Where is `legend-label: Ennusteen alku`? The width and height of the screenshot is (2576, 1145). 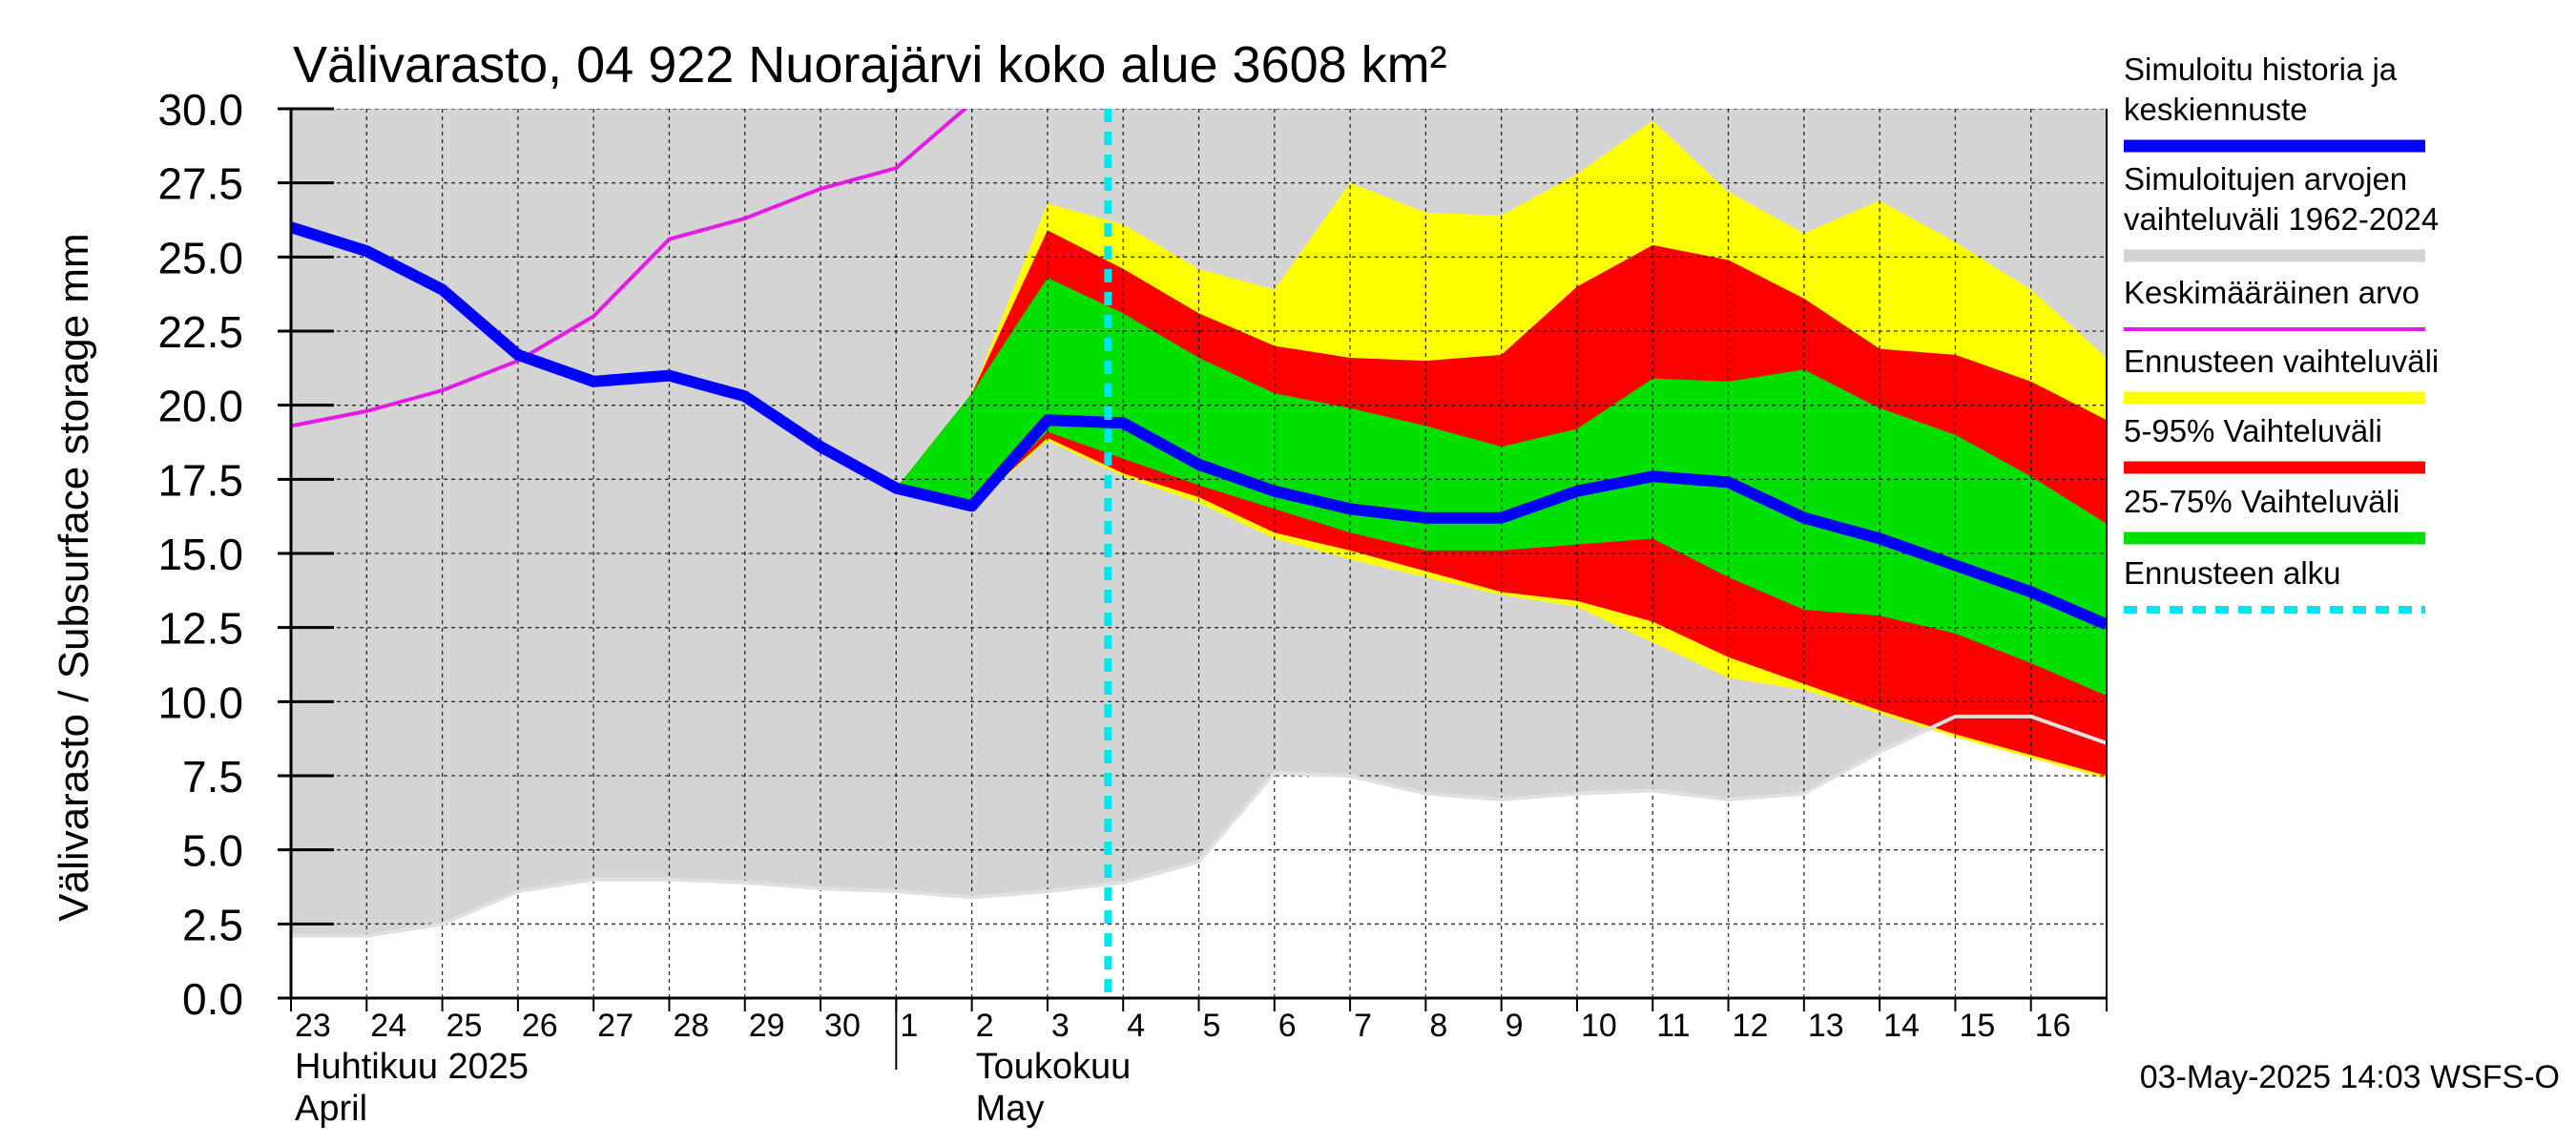
legend-label: Ennusteen alku is located at coordinates (2232, 573).